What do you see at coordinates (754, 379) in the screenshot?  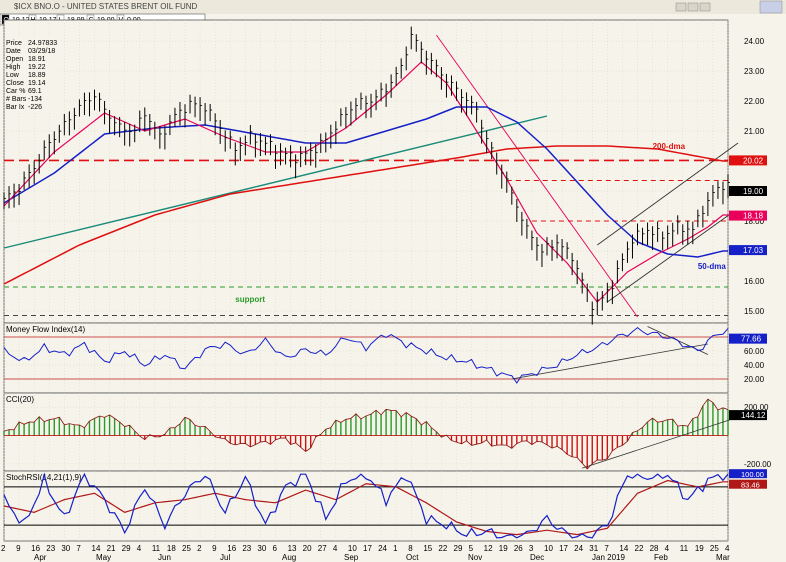 I see `y-tick-label: 20.00` at bounding box center [754, 379].